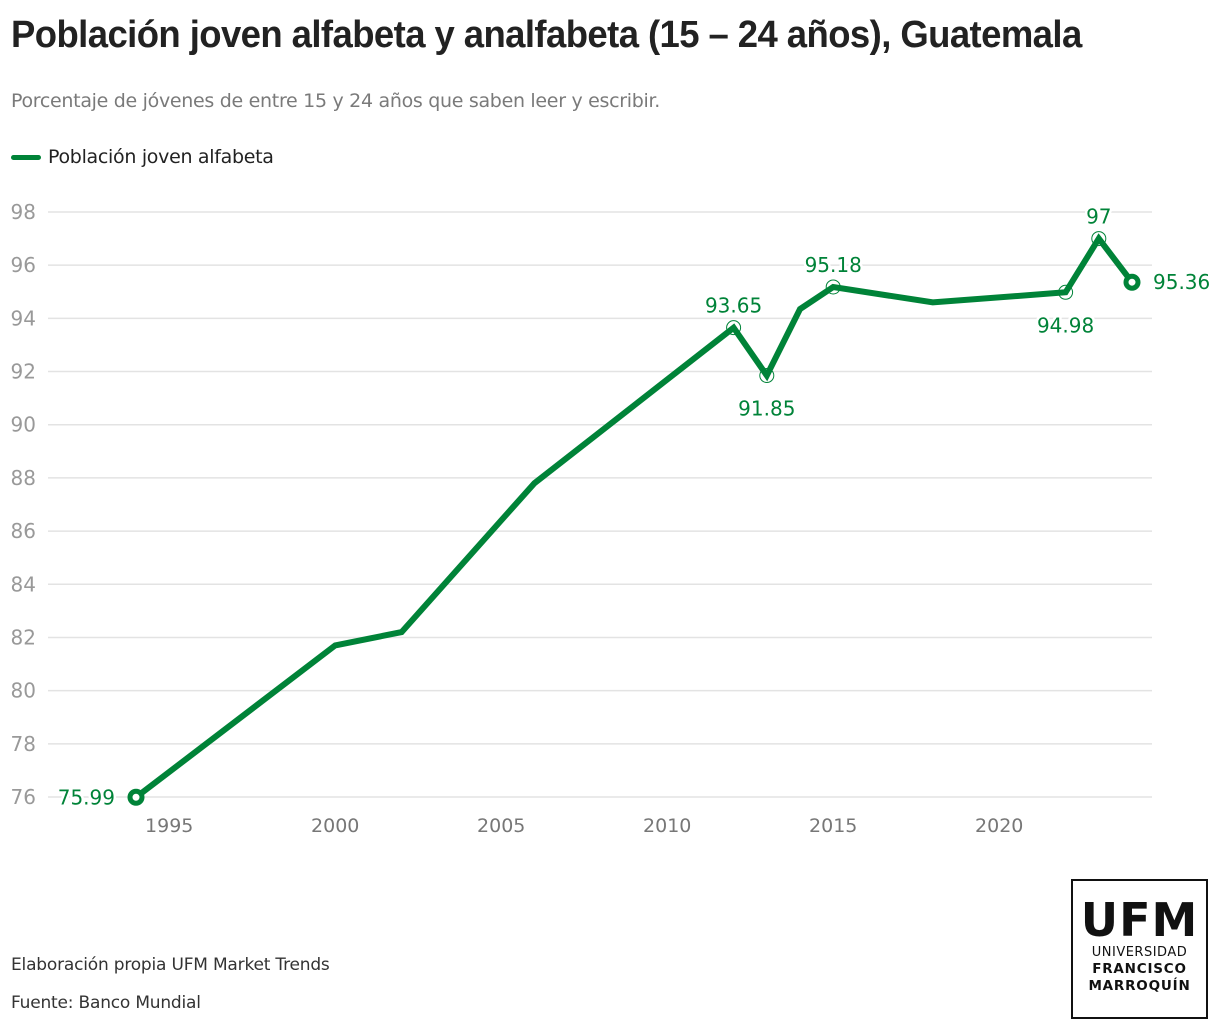 Image resolution: width=1220 pixels, height=1030 pixels. I want to click on data-label: 75.99, so click(86, 797).